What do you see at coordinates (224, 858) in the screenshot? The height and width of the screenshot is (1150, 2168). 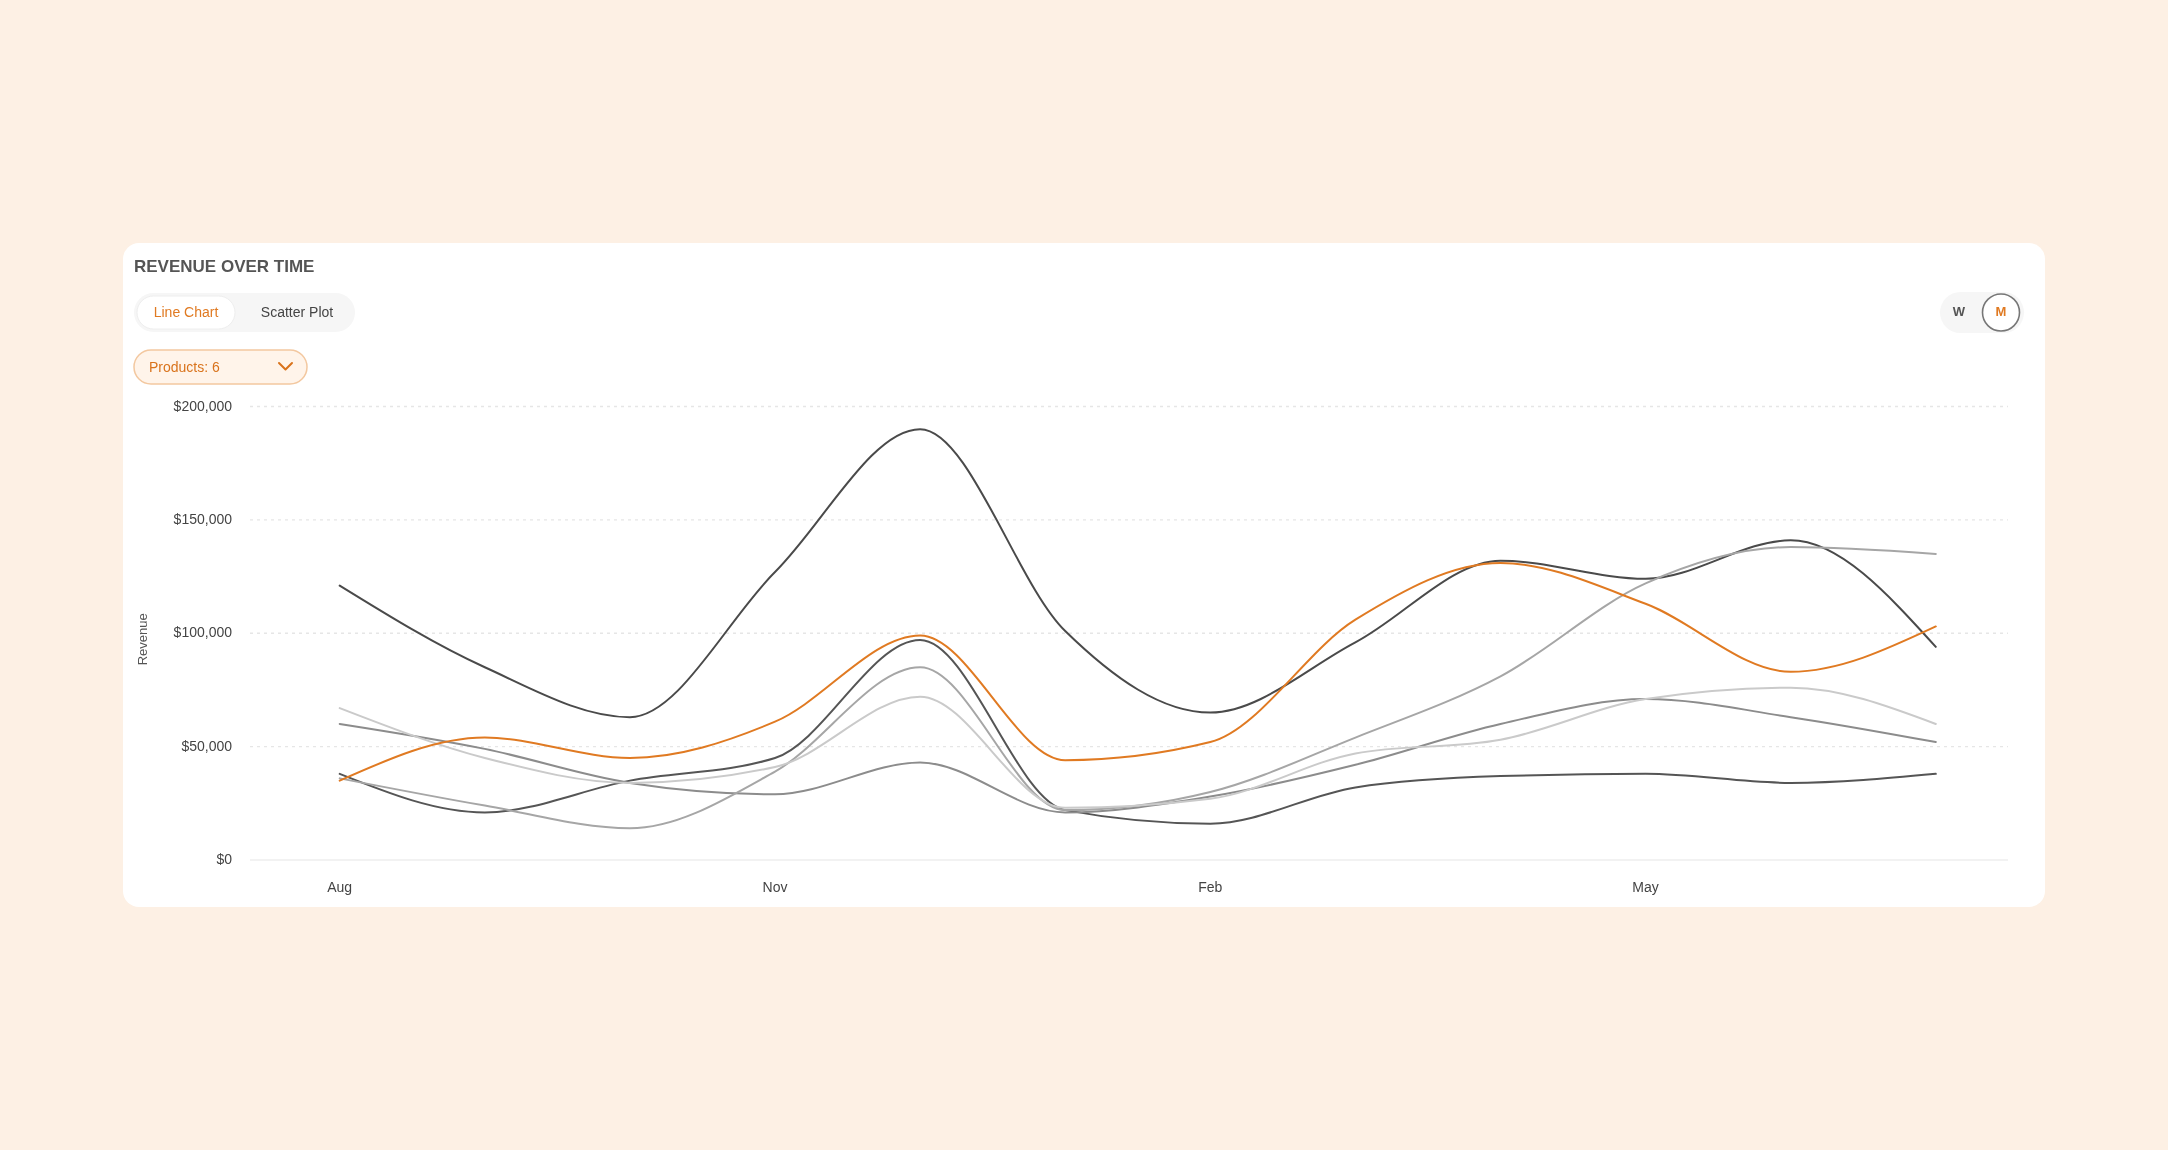 I see `y-tick-label: $0` at bounding box center [224, 858].